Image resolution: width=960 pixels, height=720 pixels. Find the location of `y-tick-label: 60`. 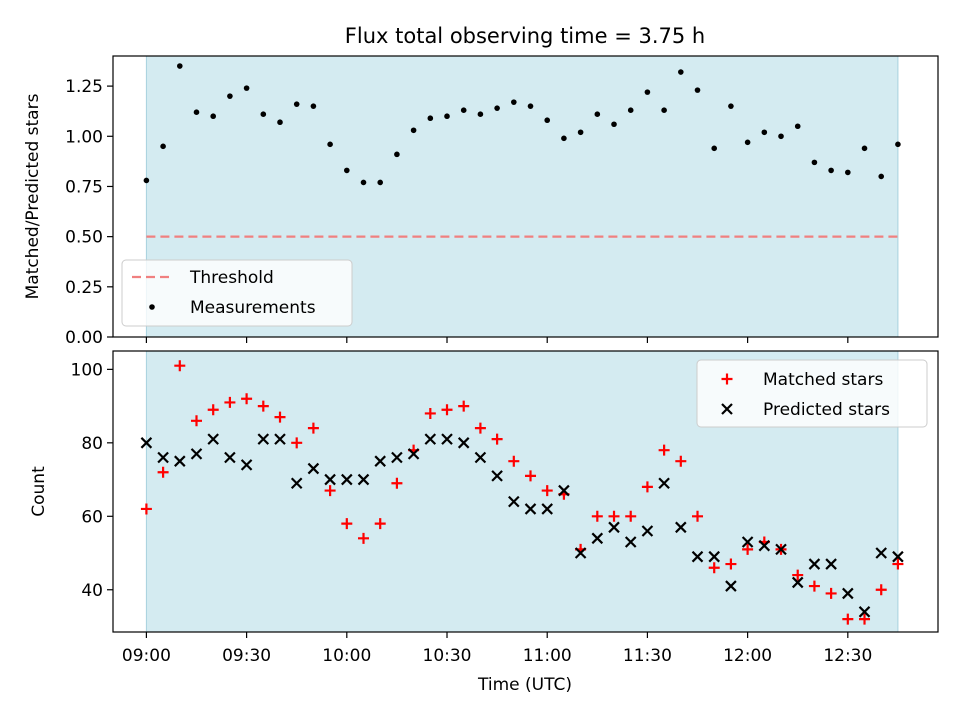

y-tick-label: 60 is located at coordinates (92, 517).